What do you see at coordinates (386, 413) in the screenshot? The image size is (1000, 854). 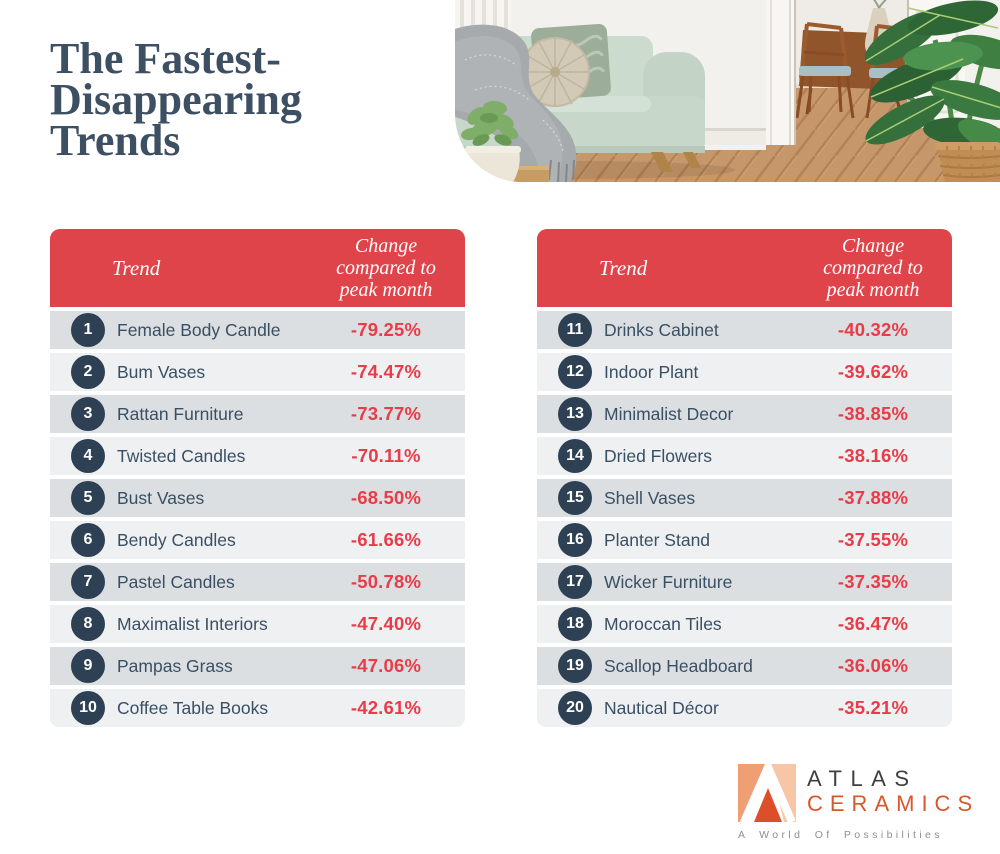 I see `change-value: -73.77%` at bounding box center [386, 413].